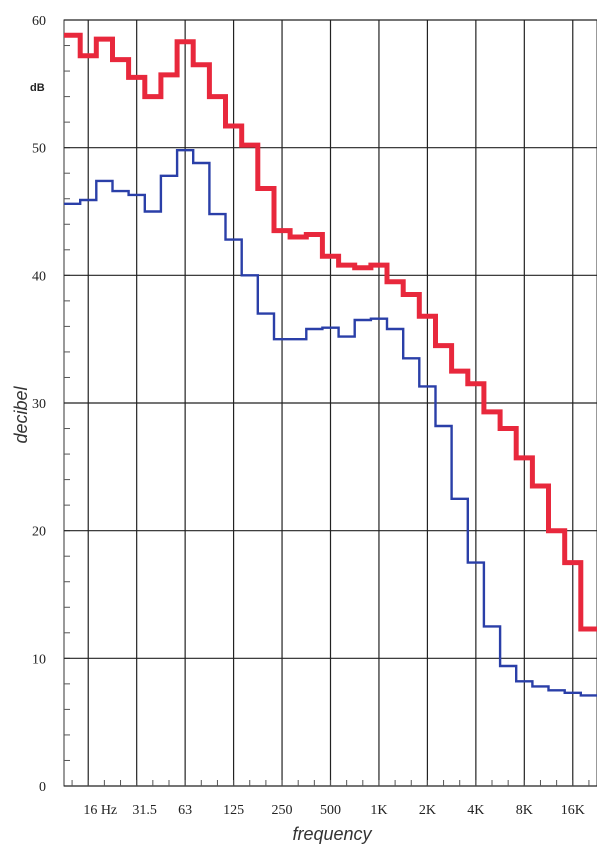 This screenshot has width=597, height=847. I want to click on x-tick-label: 500, so click(330, 810).